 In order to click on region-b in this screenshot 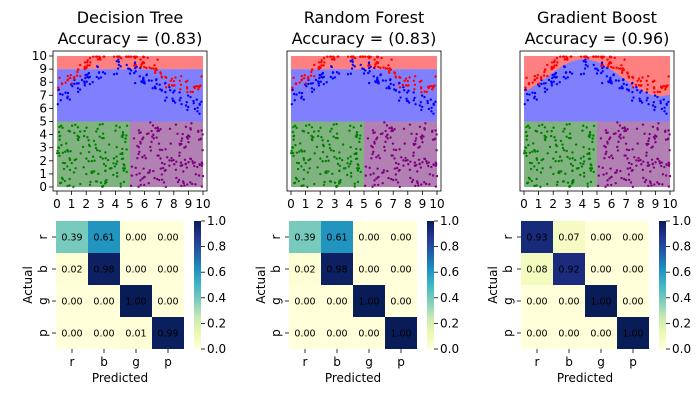, I will do `click(597, 90)`.